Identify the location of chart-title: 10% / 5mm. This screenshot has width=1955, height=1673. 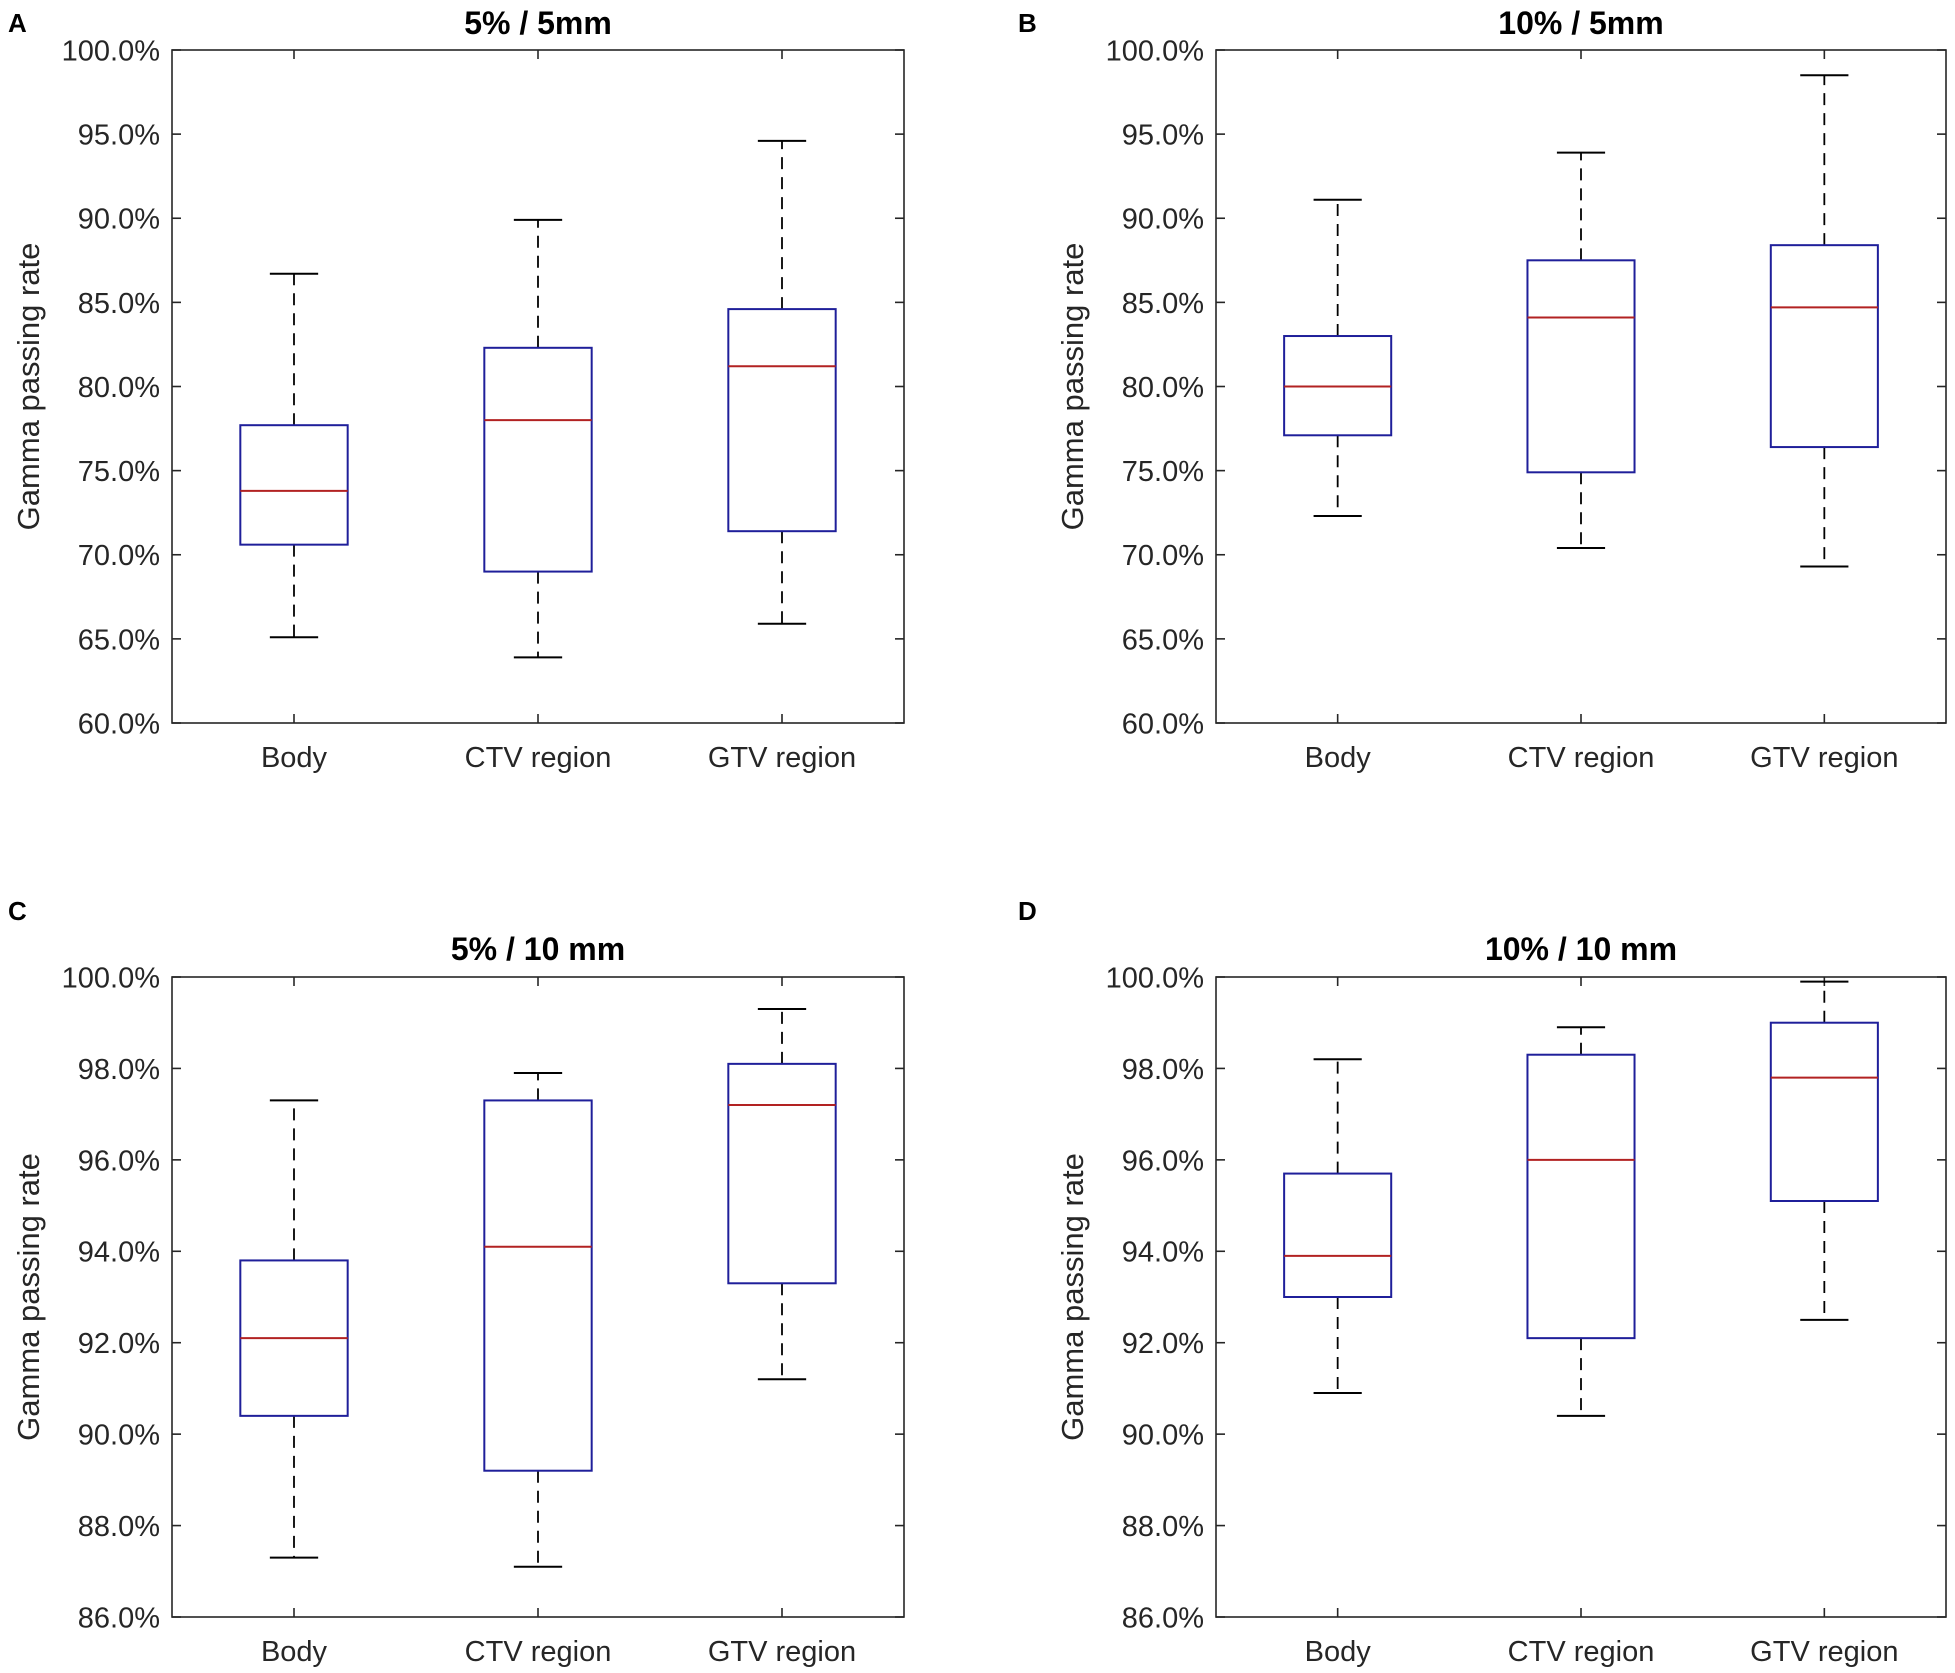
(1580, 23).